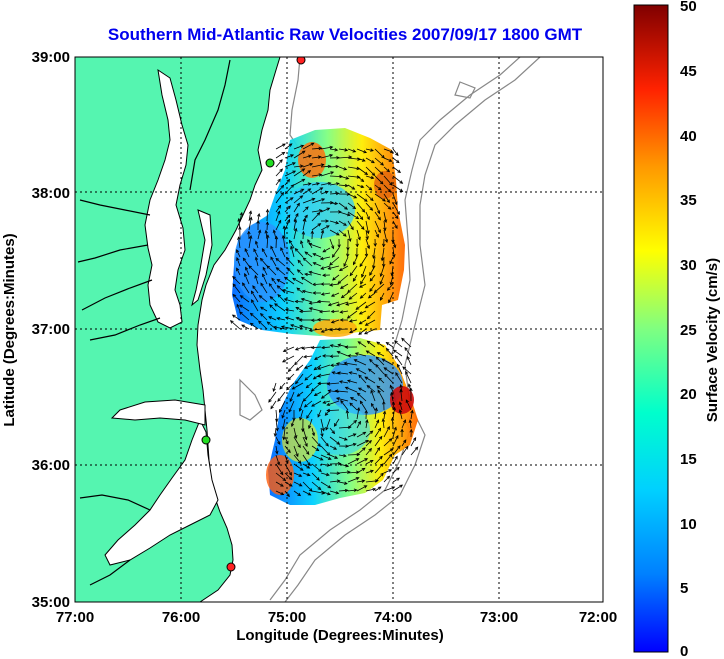 The width and height of the screenshot is (724, 659). I want to click on y-tick-labels: 39:00 38:00 37:00 36:00 35:00, so click(51, 330).